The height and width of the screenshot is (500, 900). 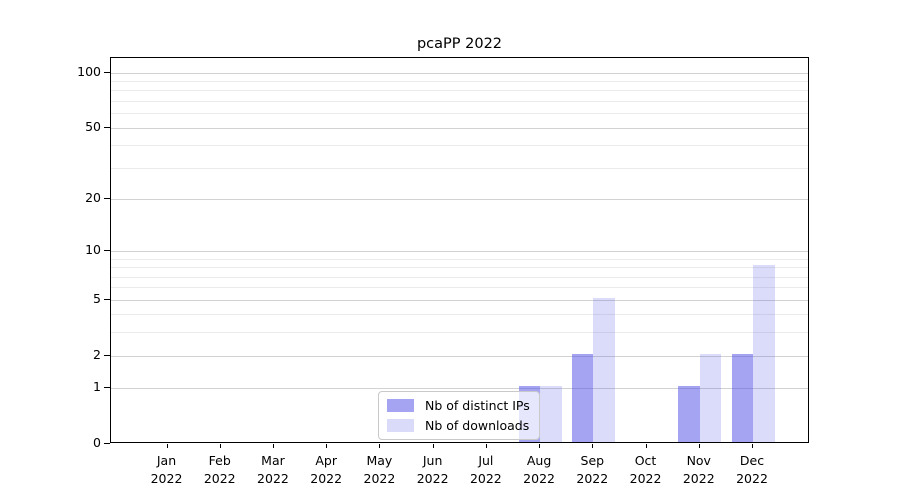 What do you see at coordinates (166, 460) in the screenshot?
I see `x-month-label: Jan` at bounding box center [166, 460].